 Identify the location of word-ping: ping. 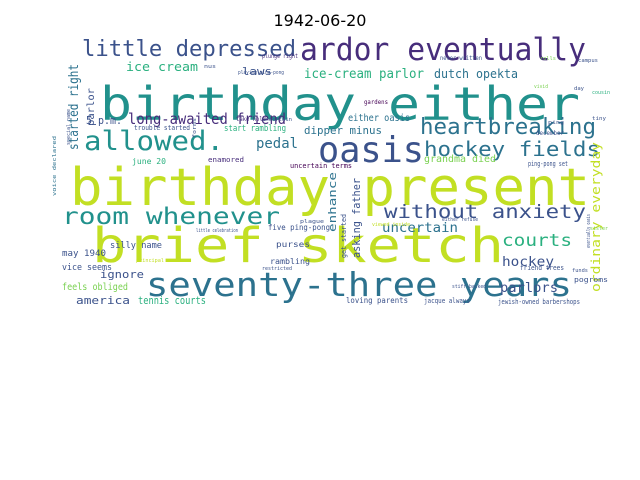
(556, 123).